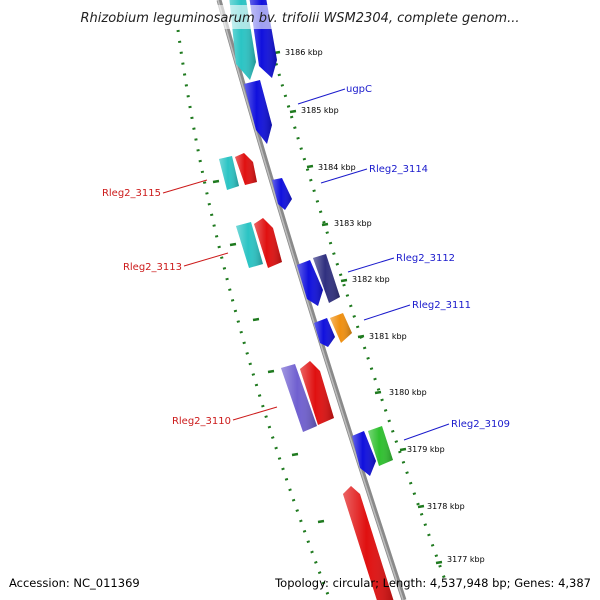  What do you see at coordinates (324, 332) in the screenshot?
I see `feature-blue-3181-shading` at bounding box center [324, 332].